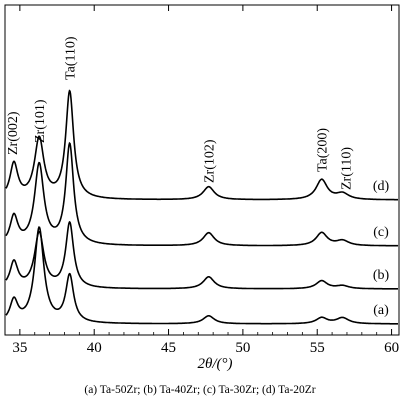  Describe the element at coordinates (71, 58) in the screenshot. I see `peak-annotation-2: Ta(110)` at that location.